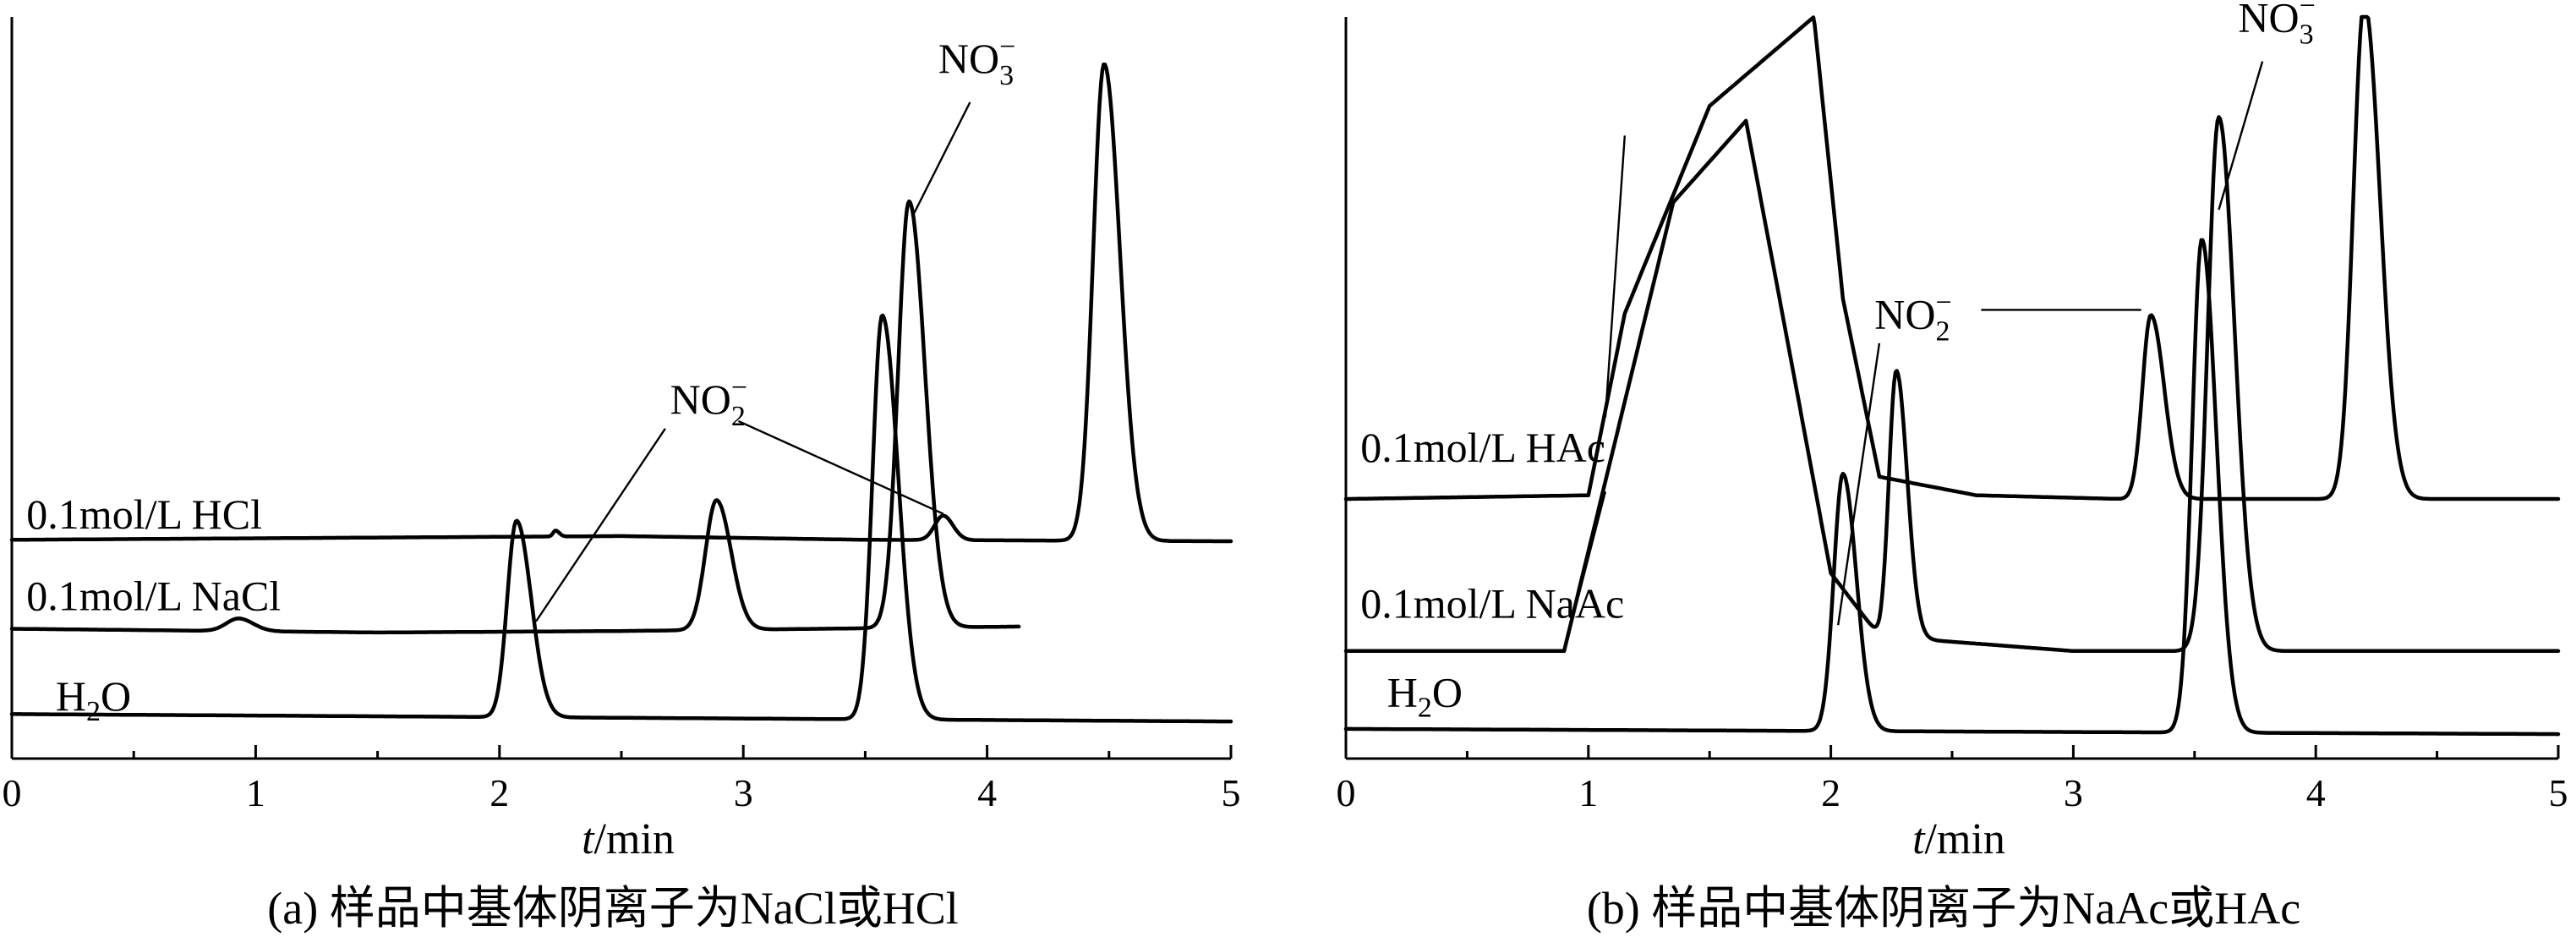 The image size is (2576, 948). I want to click on trace-label: 0.1mol/L NaCl, so click(154, 596).